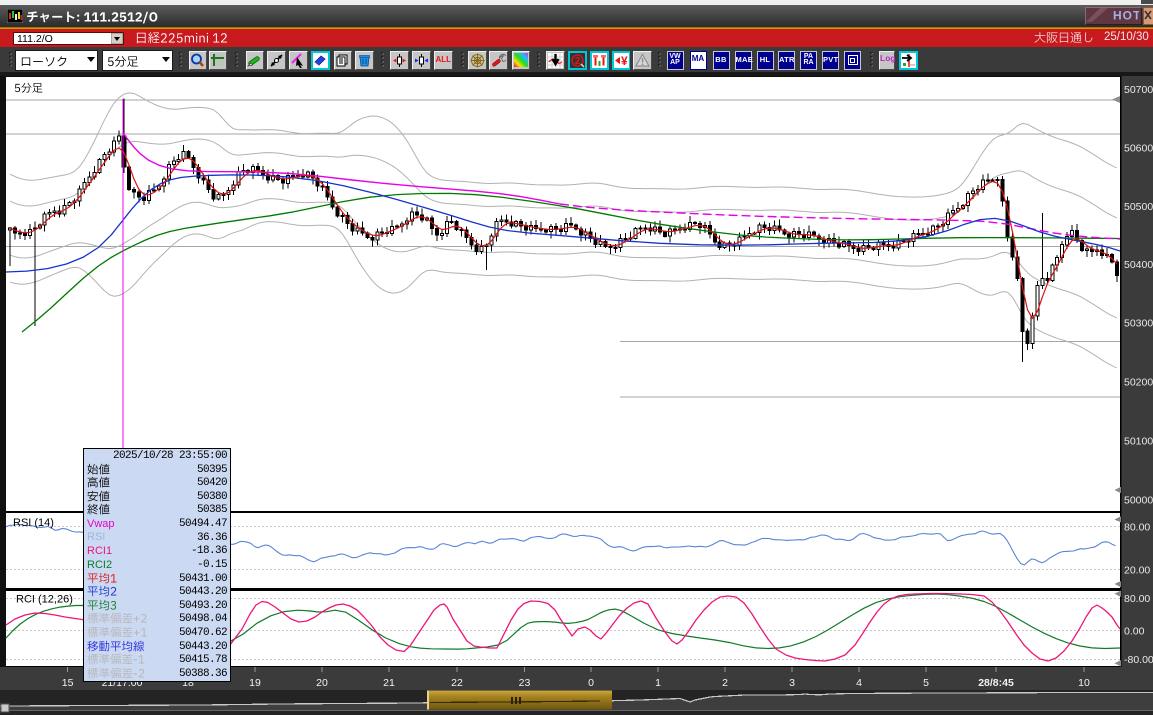 The image size is (1153, 715). What do you see at coordinates (1134, 631) in the screenshot?
I see `svg-text: 0.00` at bounding box center [1134, 631].